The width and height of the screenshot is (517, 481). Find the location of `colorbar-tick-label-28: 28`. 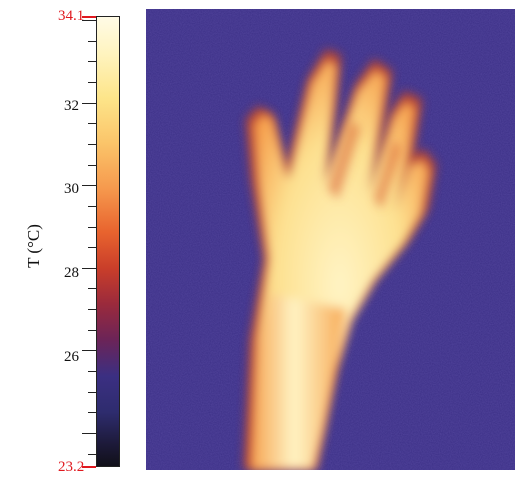

colorbar-tick-label-28: 28 is located at coordinates (71, 273).